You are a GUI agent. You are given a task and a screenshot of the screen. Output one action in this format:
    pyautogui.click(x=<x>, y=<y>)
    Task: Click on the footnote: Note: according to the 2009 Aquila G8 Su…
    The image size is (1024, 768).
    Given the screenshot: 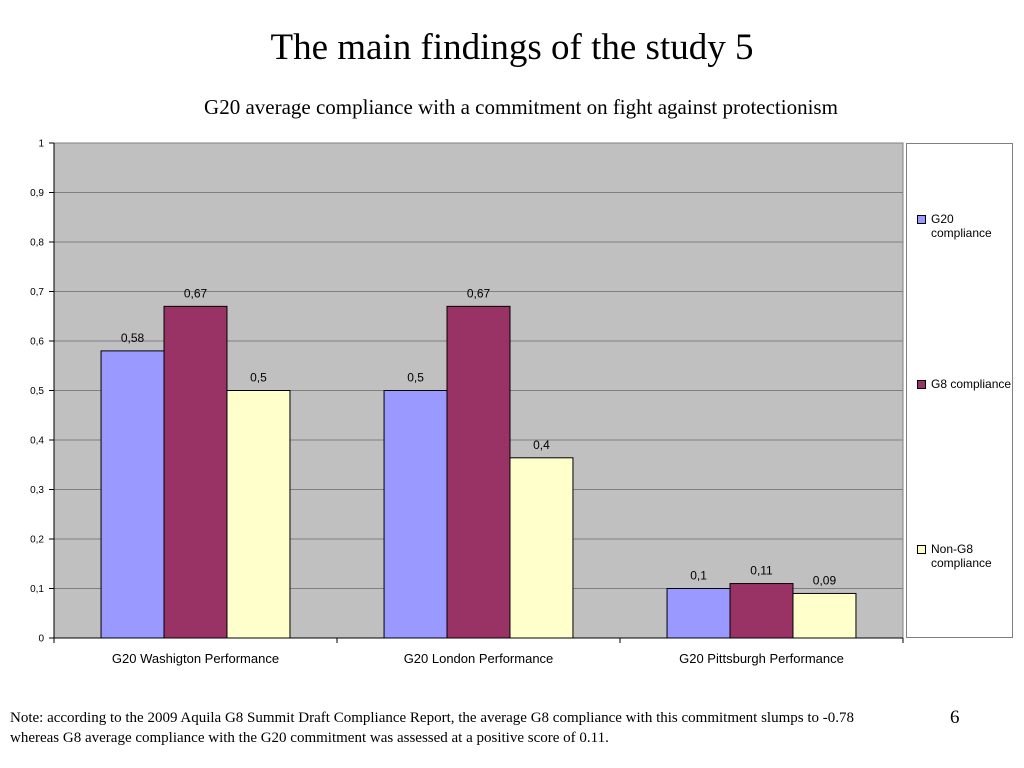 What is the action you would take?
    pyautogui.click(x=500, y=728)
    